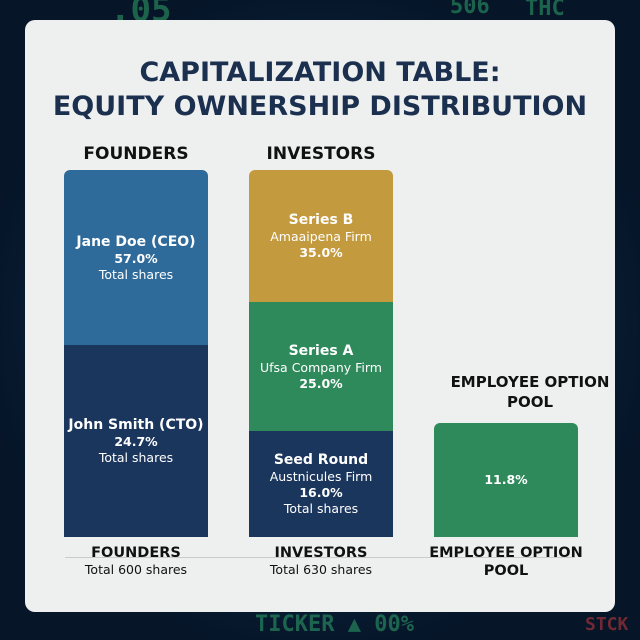 This screenshot has width=640, height=640. I want to click on group-header-investors: INVESTORS, so click(321, 154).